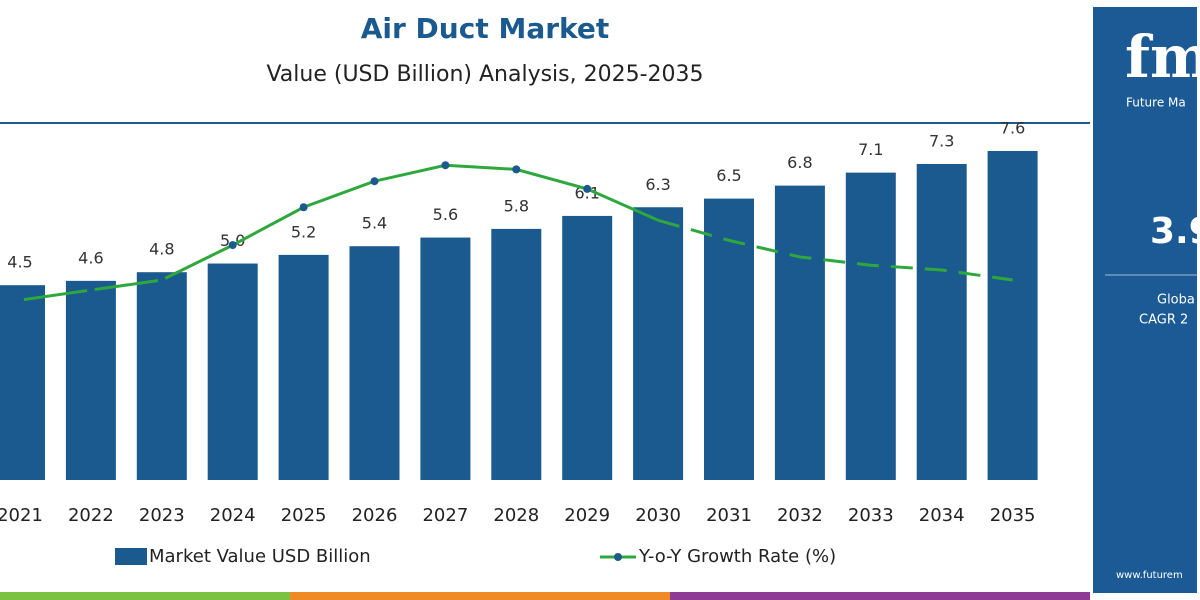 This screenshot has width=1200, height=600. I want to click on value-label: 5.4, so click(374, 223).